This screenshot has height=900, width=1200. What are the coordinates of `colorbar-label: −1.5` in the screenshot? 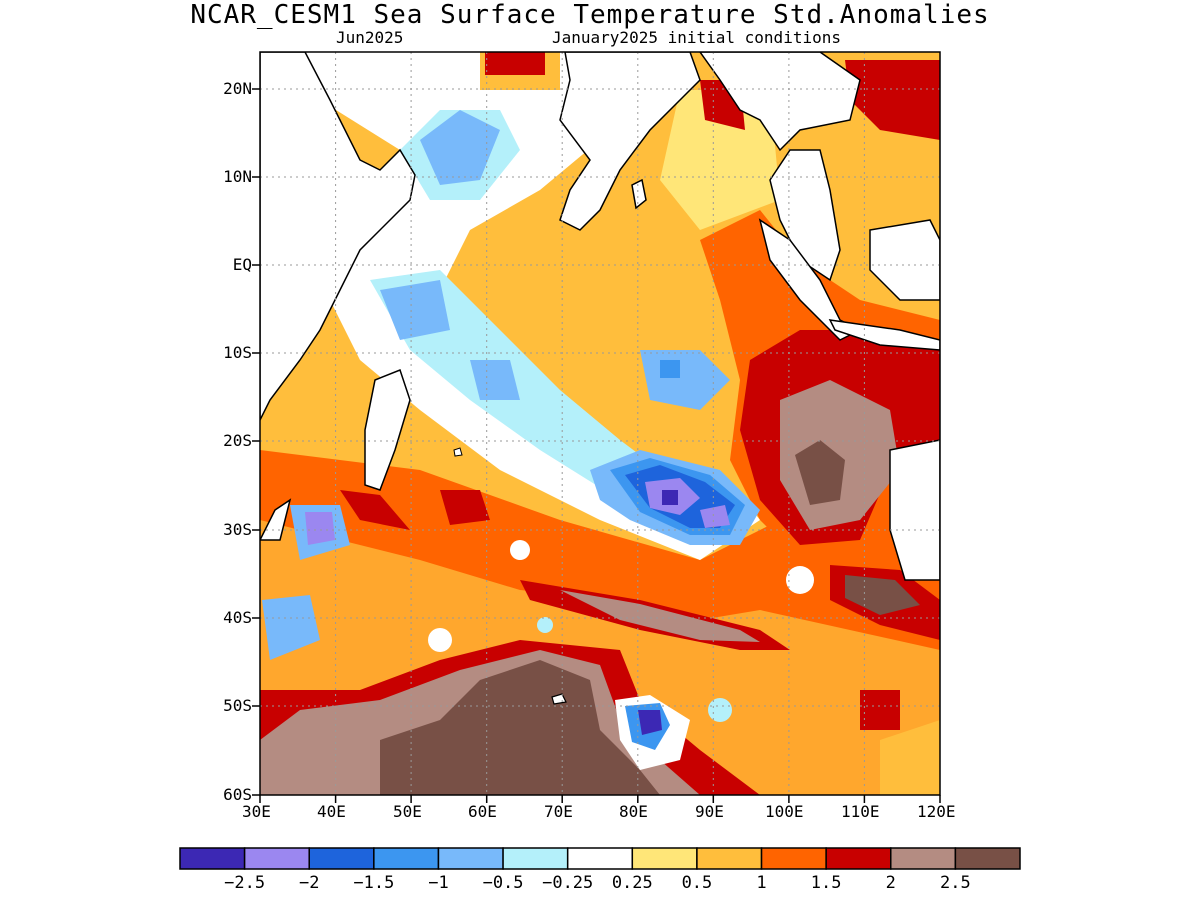 It's located at (374, 883).